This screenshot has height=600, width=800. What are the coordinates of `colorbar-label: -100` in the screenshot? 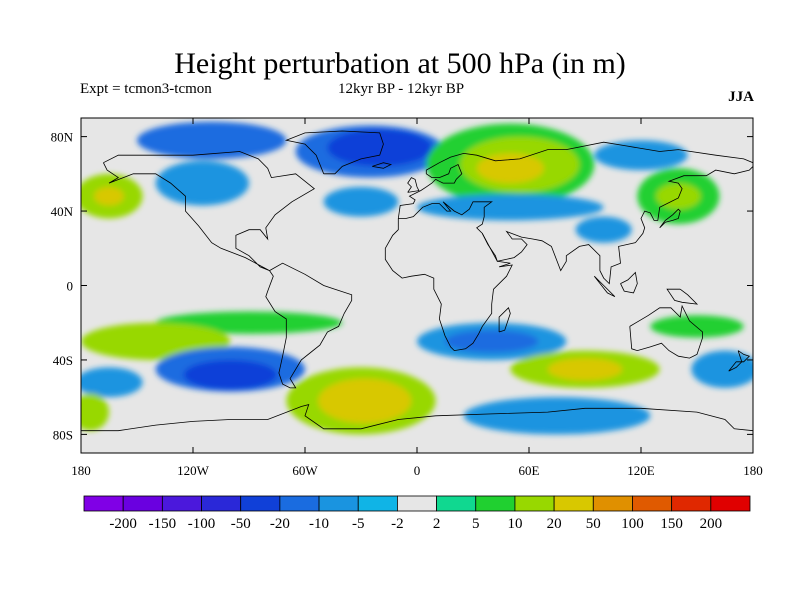 It's located at (202, 524).